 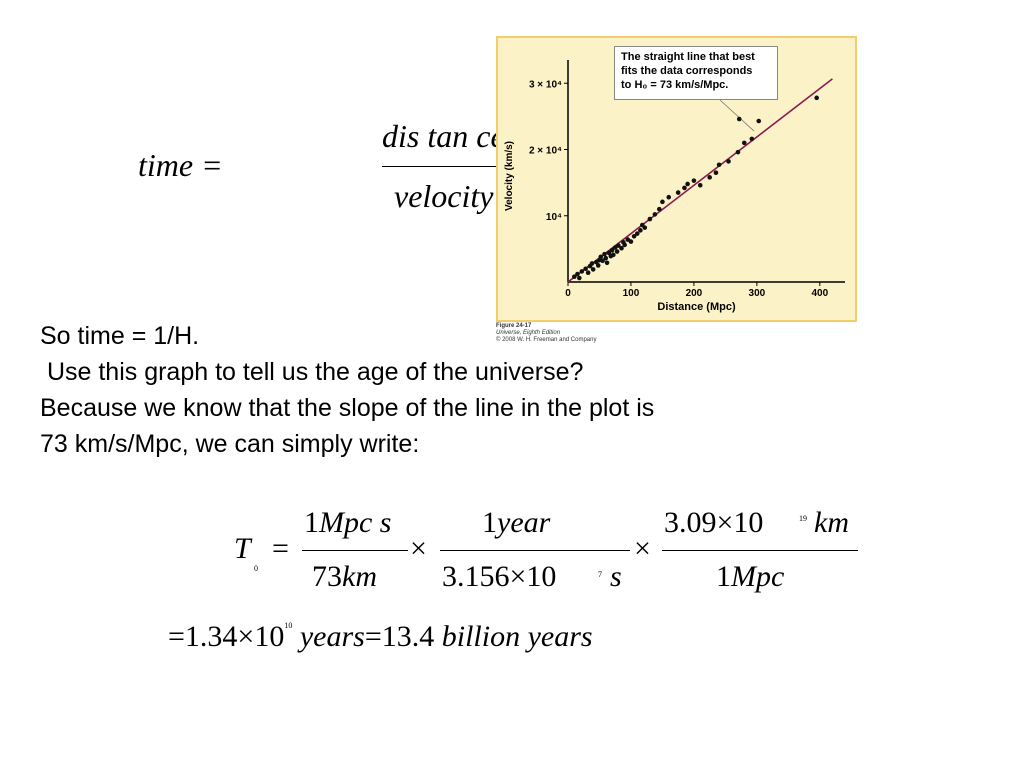 I want to click on times-sign-2: ×, so click(x=642, y=548).